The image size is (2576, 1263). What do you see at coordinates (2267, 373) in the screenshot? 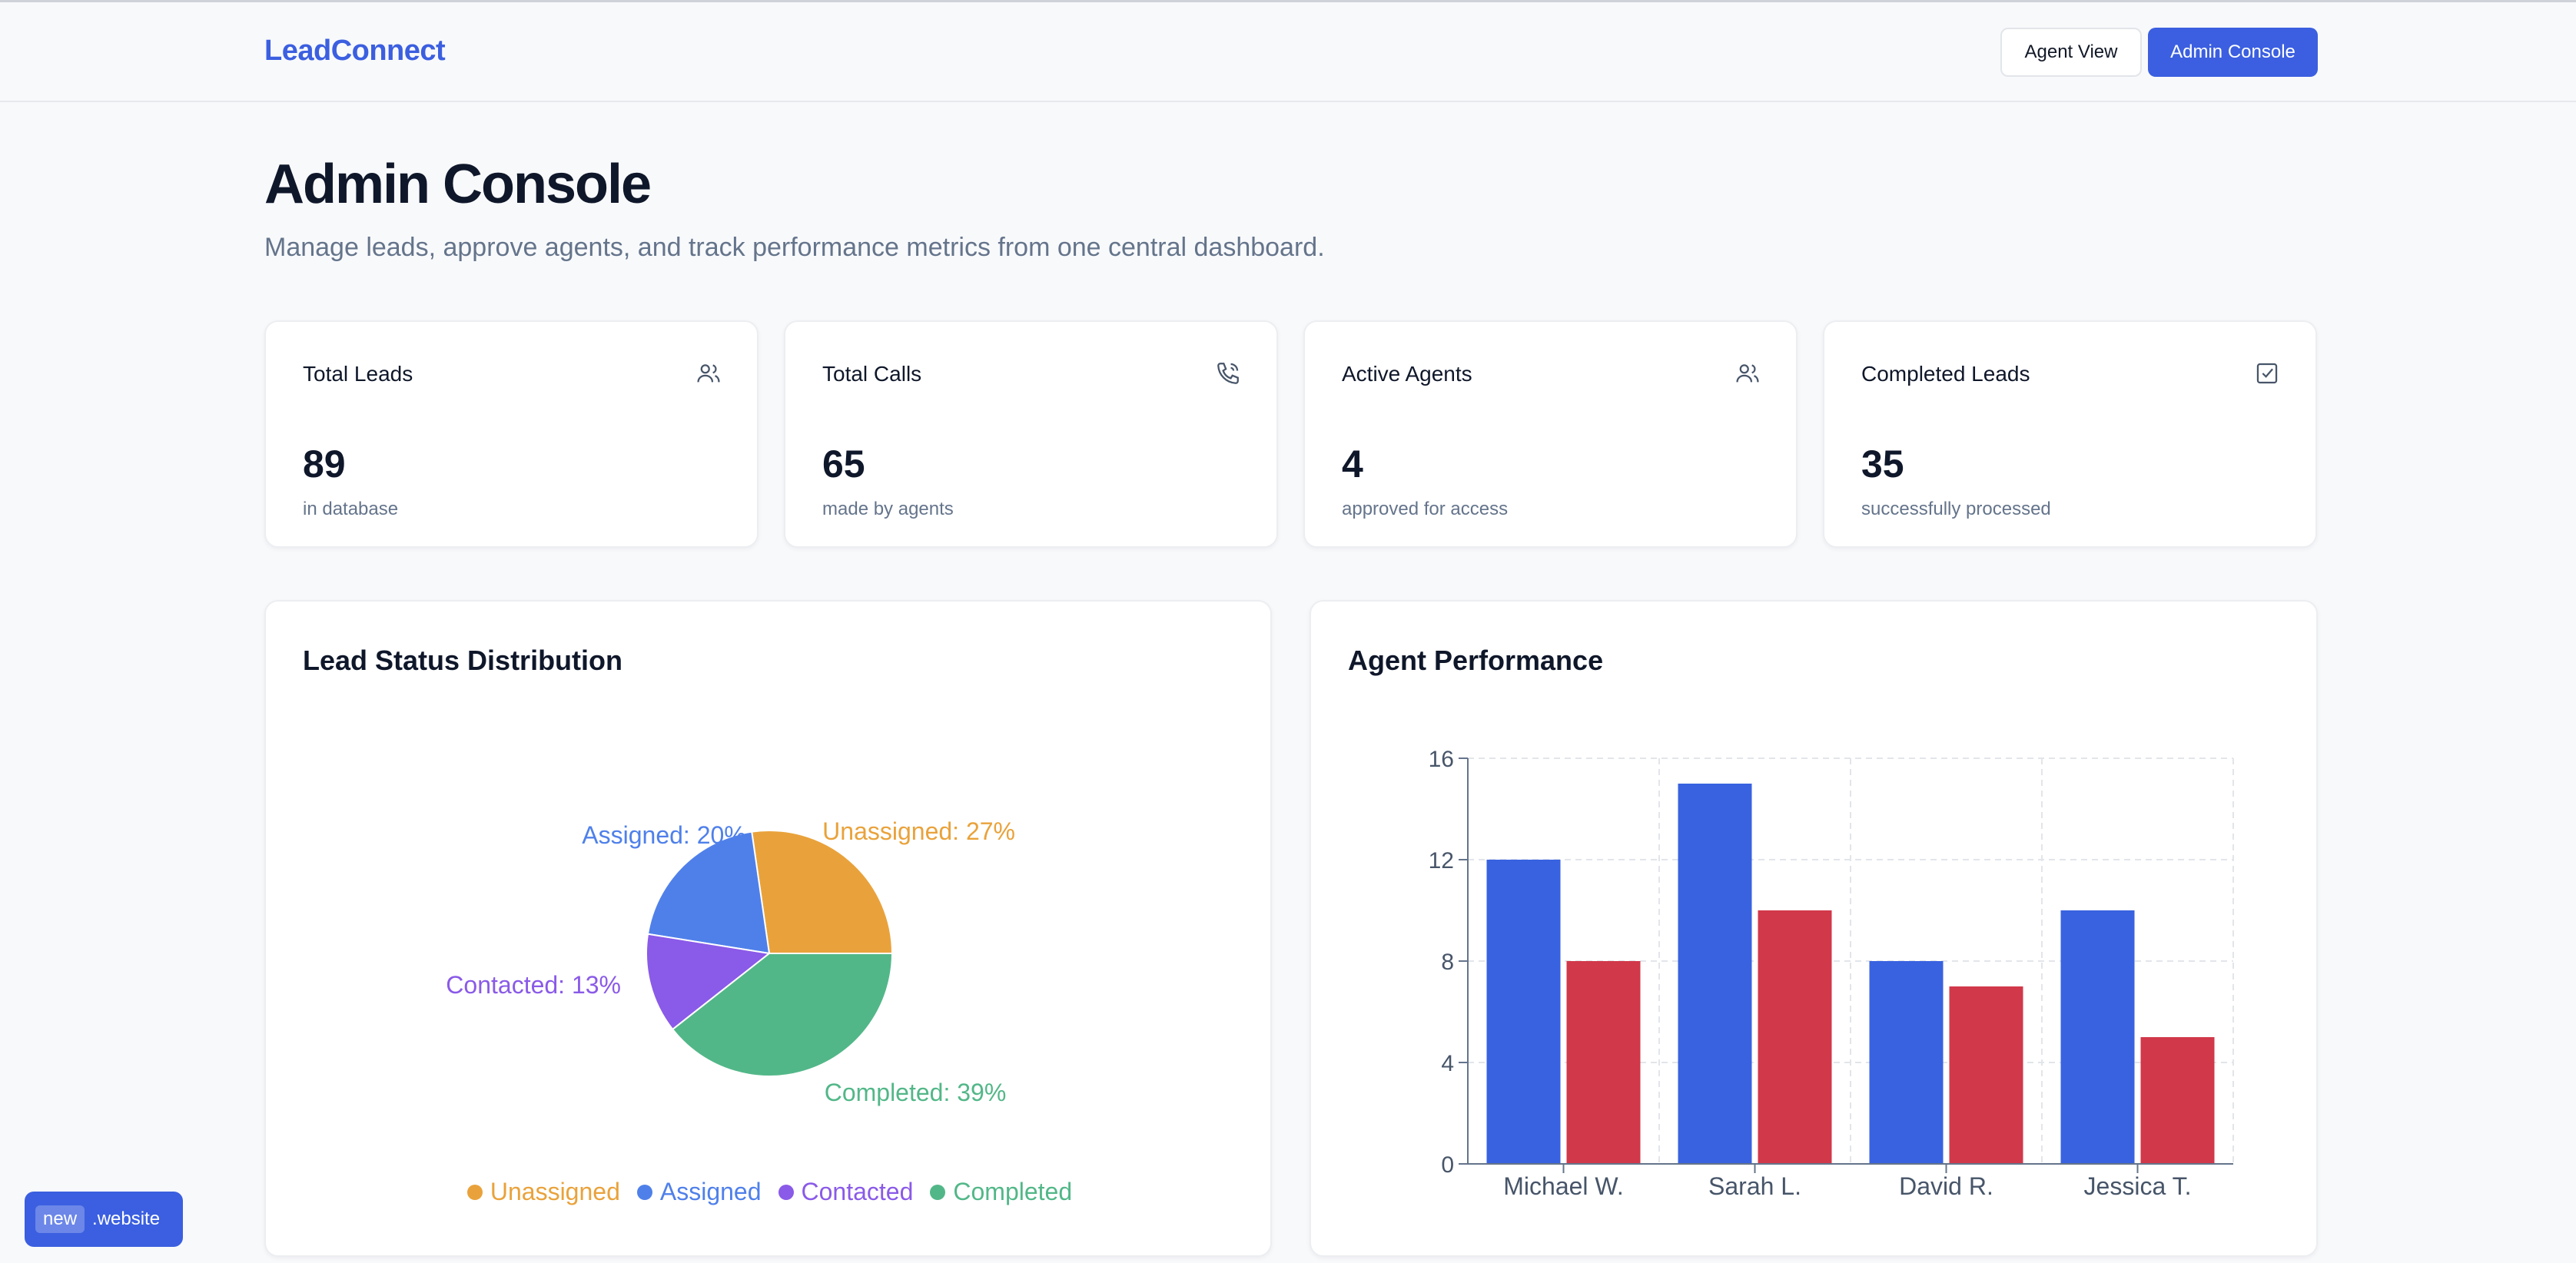
I see `check-square-icon` at bounding box center [2267, 373].